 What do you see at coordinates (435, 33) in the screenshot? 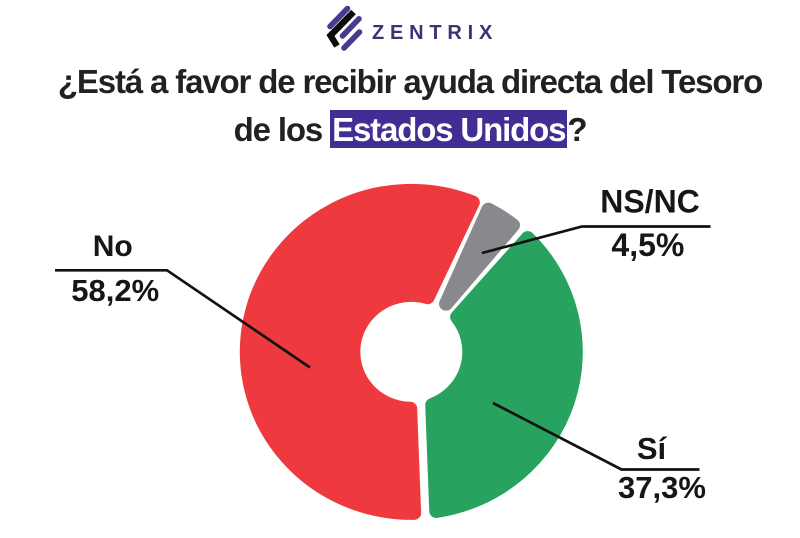
I see `svg-text: ZENTRIX` at bounding box center [435, 33].